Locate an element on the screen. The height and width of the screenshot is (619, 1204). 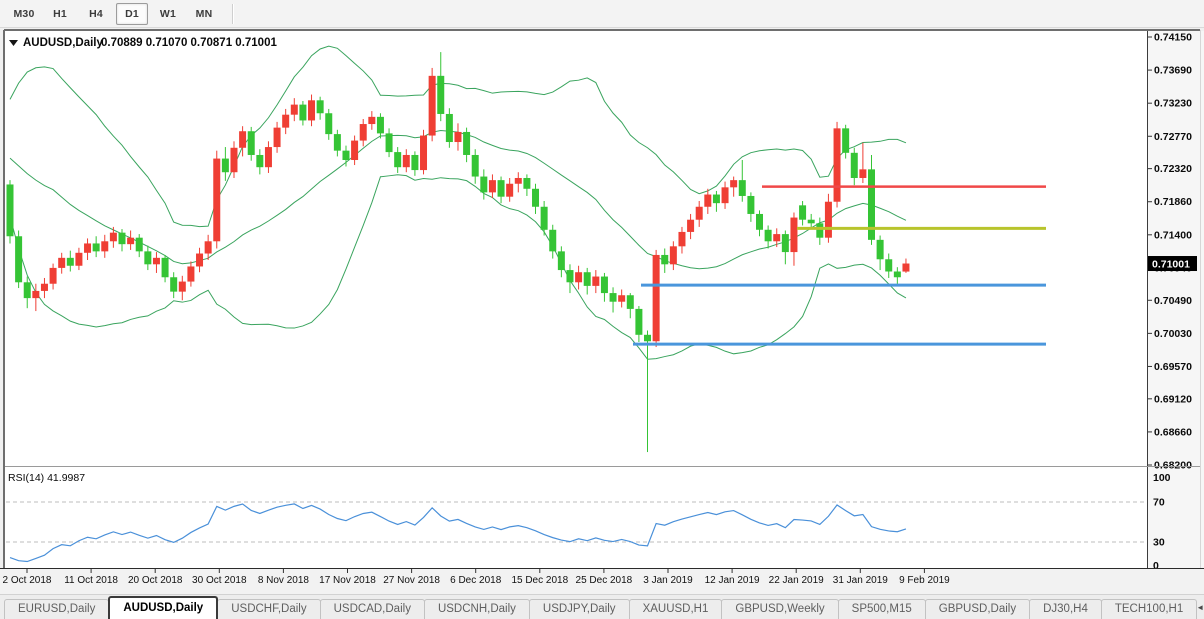
tab-sp500-m15: SP500,M15 is located at coordinates (881, 609).